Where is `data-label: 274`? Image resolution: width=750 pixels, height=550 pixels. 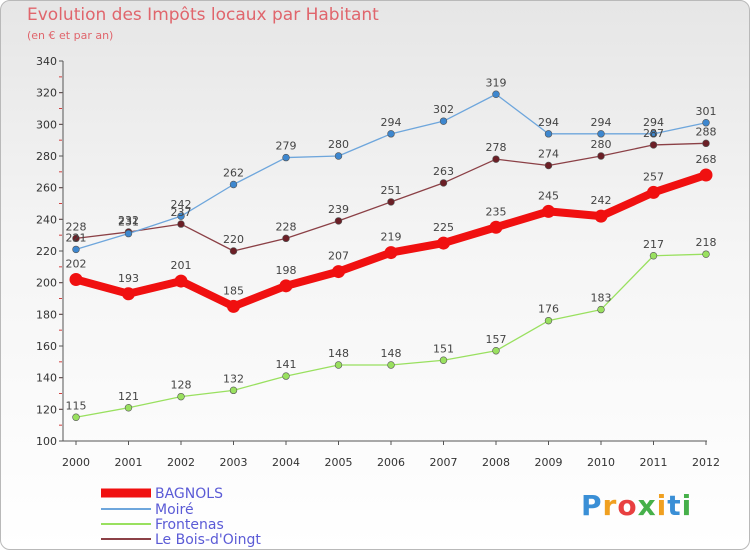
data-label: 274 is located at coordinates (548, 154).